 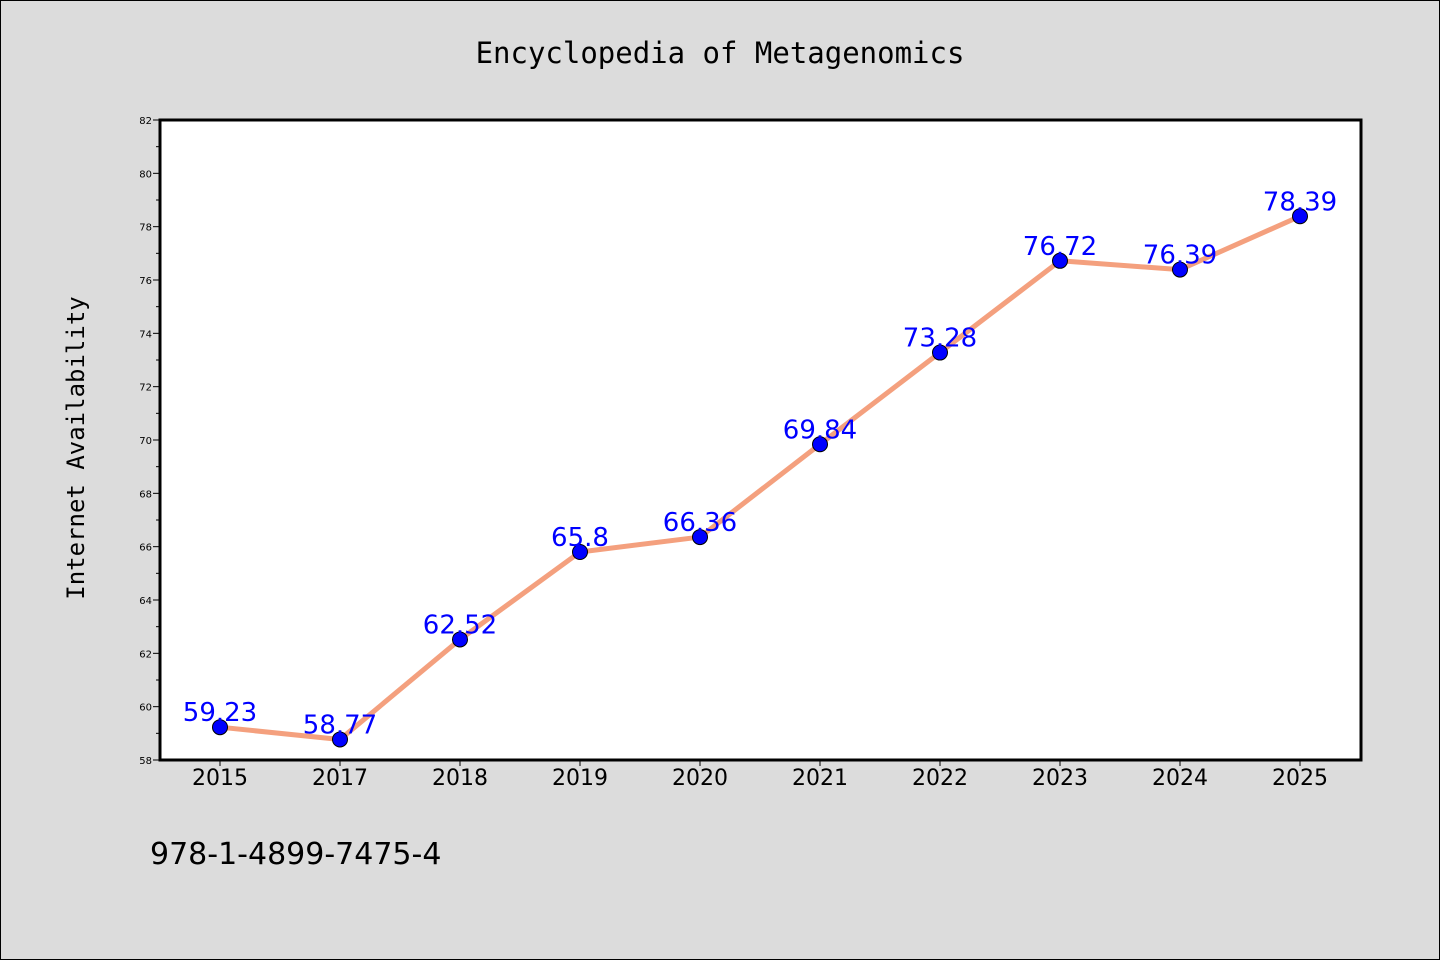 What do you see at coordinates (1060, 247) in the screenshot?
I see `data-label: 76.72` at bounding box center [1060, 247].